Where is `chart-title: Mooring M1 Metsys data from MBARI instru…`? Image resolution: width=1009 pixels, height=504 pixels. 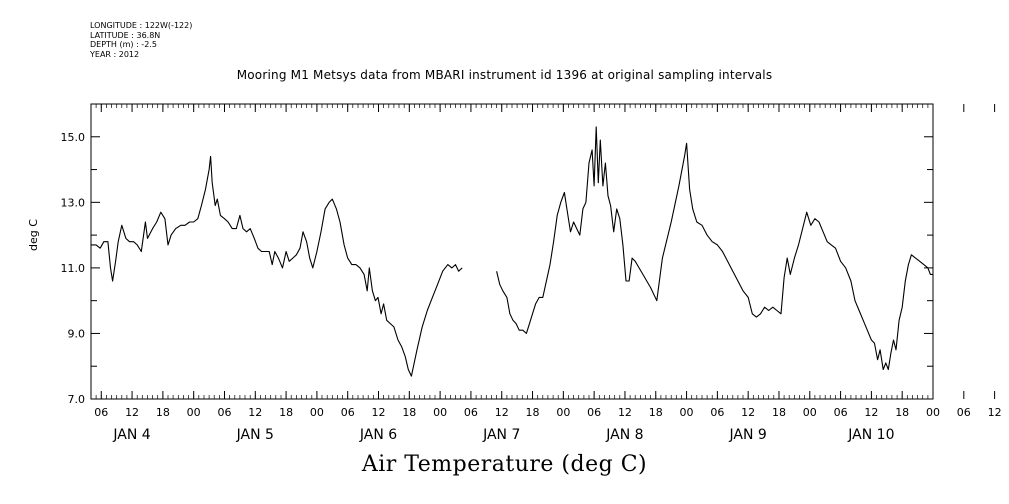 chart-title: Mooring M1 Metsys data from MBARI instru… is located at coordinates (504, 75).